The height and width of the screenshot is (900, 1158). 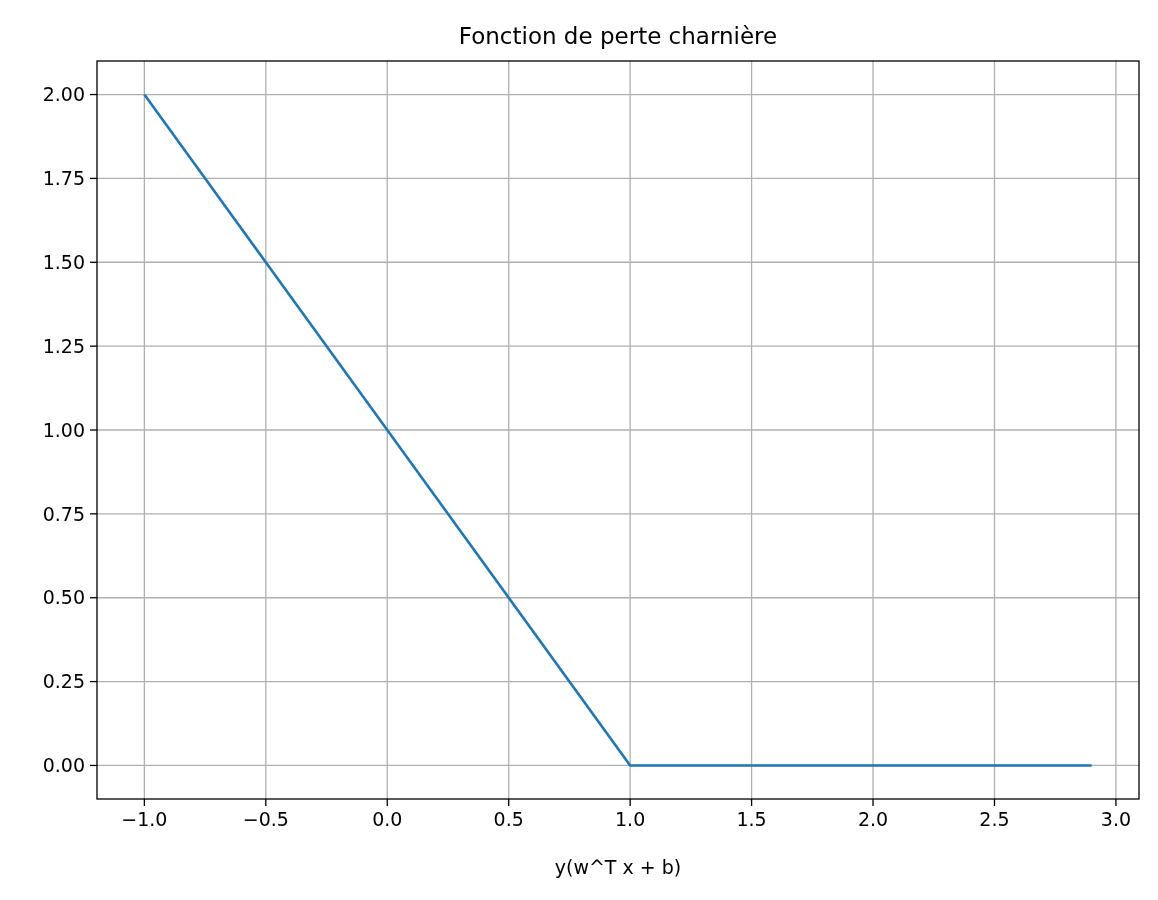 I want to click on y-tick-label: 0.00, so click(x=63, y=765).